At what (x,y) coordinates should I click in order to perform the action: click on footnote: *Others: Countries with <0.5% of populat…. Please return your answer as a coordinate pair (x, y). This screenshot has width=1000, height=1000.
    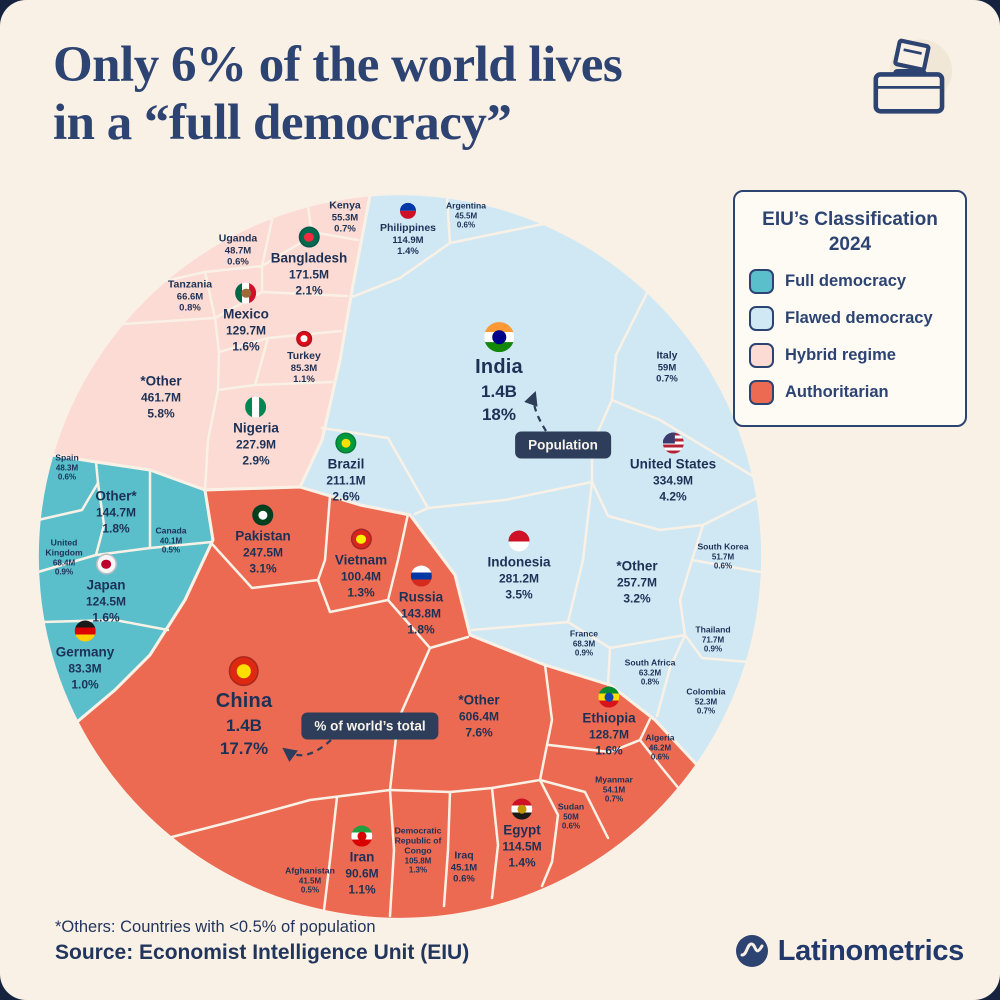
    Looking at the image, I should click on (215, 927).